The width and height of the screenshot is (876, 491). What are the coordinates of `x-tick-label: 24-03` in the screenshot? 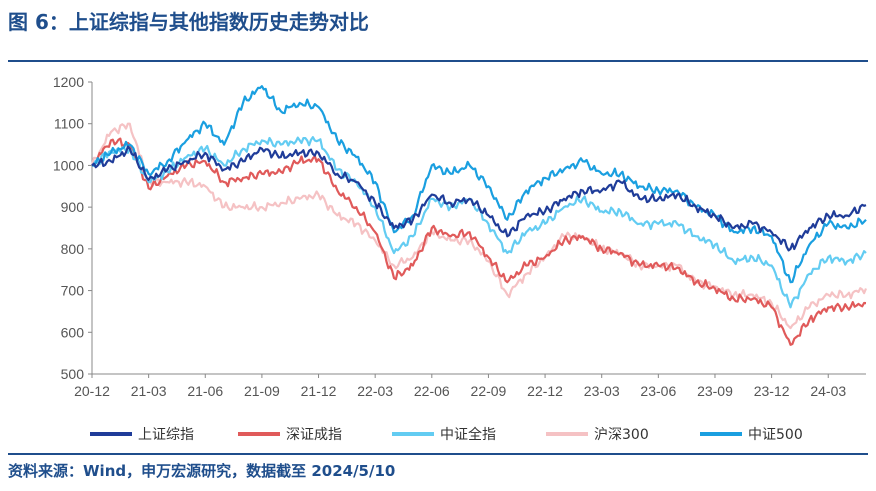 It's located at (828, 391).